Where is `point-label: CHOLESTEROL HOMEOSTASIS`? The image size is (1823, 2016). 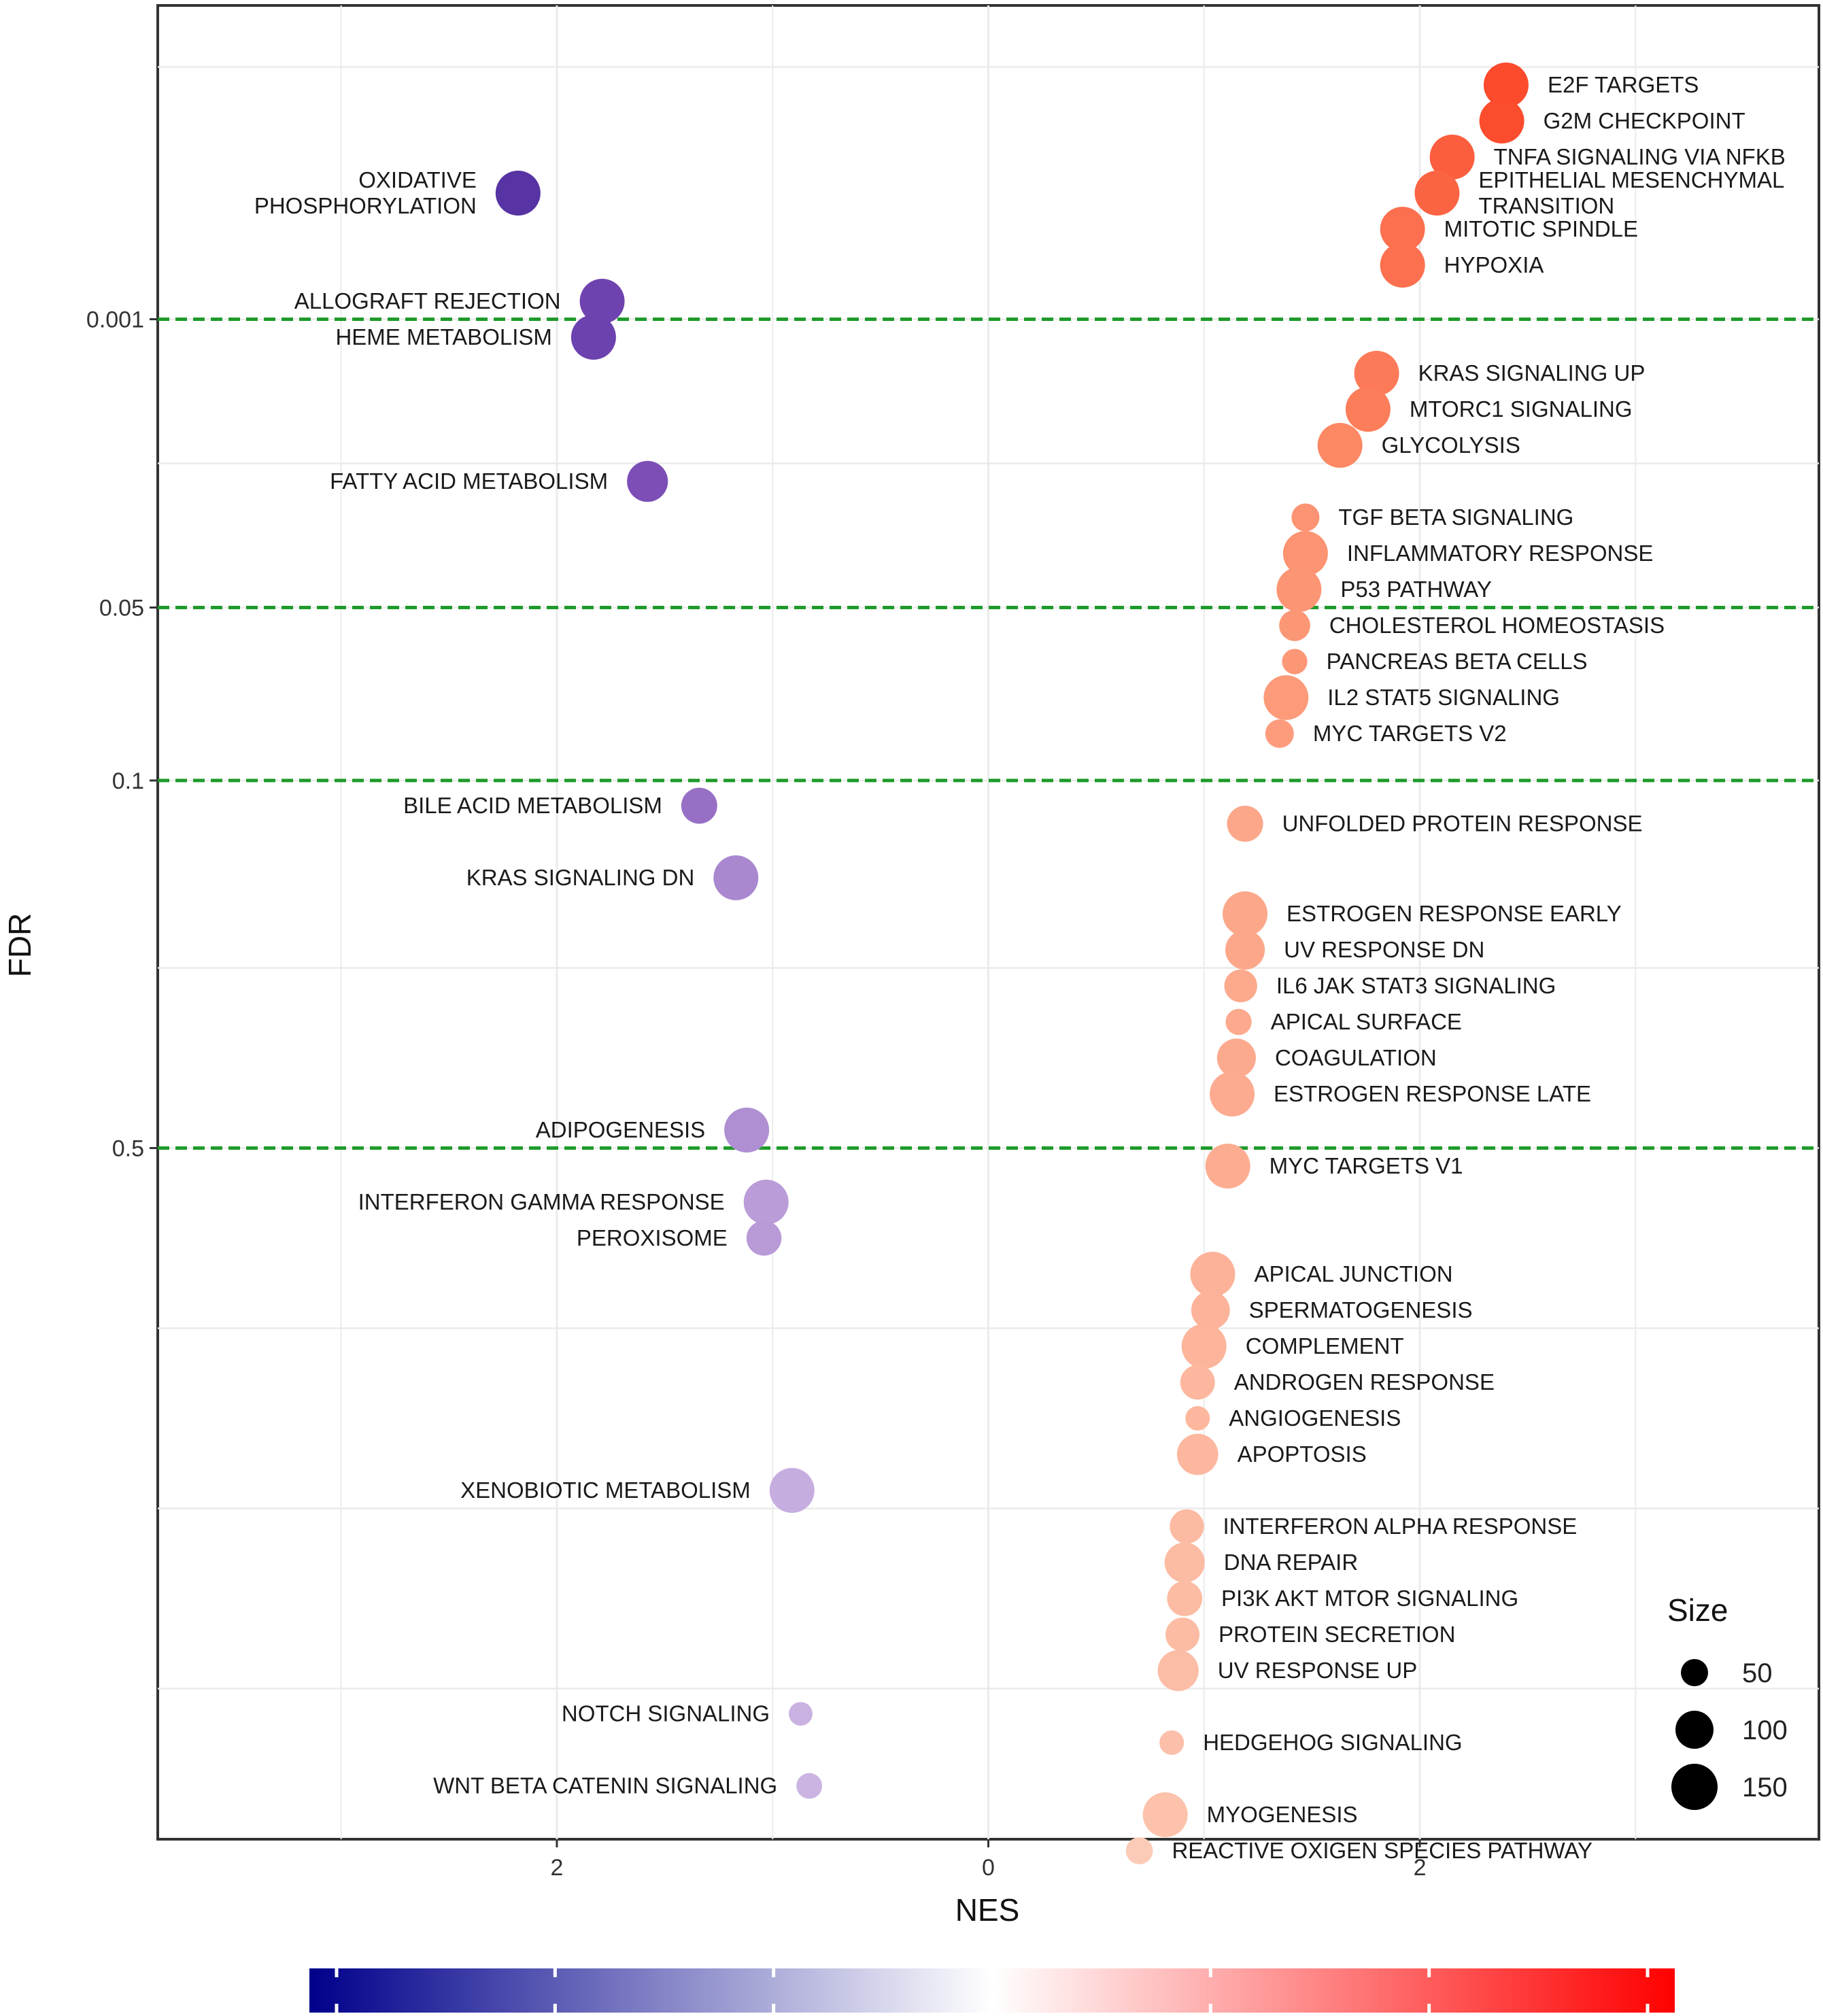 point-label: CHOLESTEROL HOMEOSTASIS is located at coordinates (1497, 625).